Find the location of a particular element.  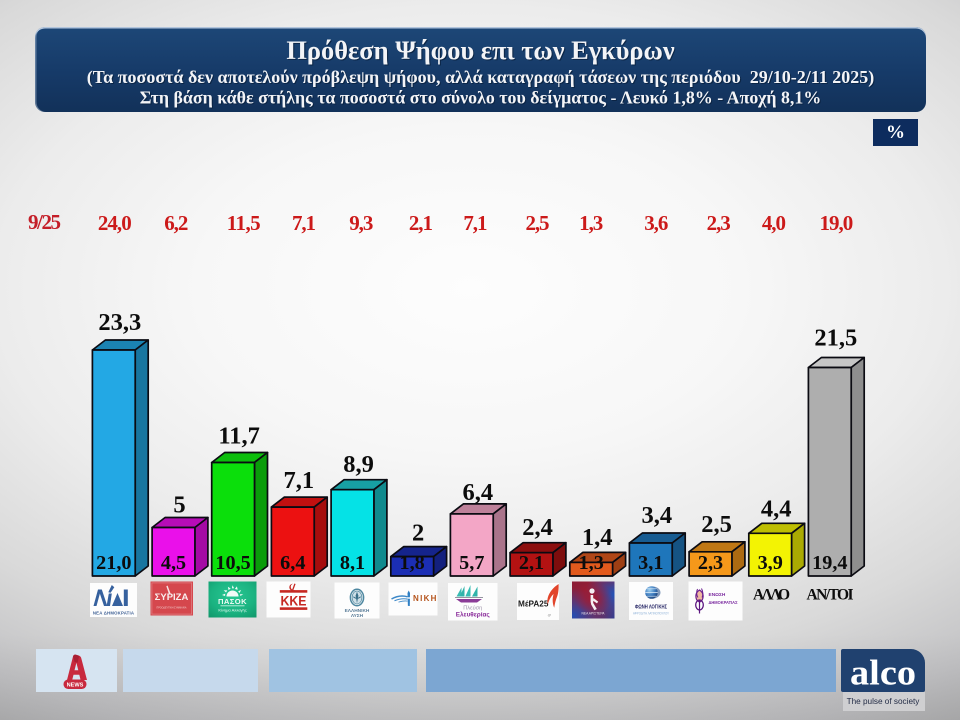

svg-text: Κίνημα Αλλαγής is located at coordinates (232, 610).